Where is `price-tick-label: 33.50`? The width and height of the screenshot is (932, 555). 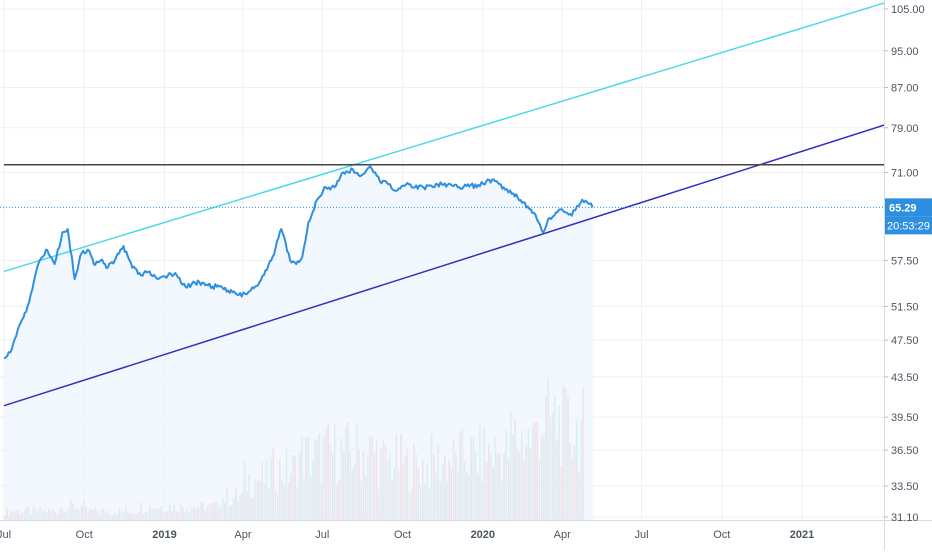 price-tick-label: 33.50 is located at coordinates (905, 487).